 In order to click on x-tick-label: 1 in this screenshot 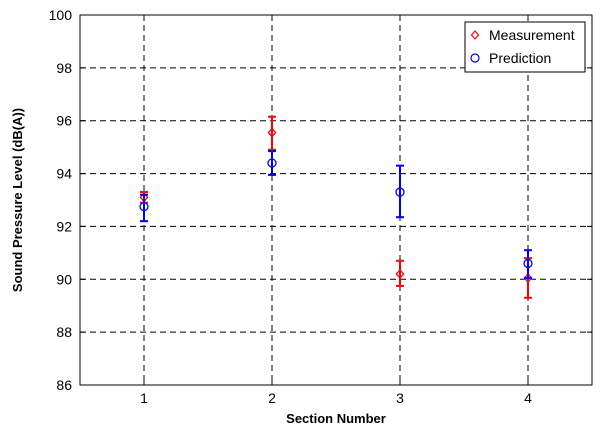, I will do `click(144, 398)`.